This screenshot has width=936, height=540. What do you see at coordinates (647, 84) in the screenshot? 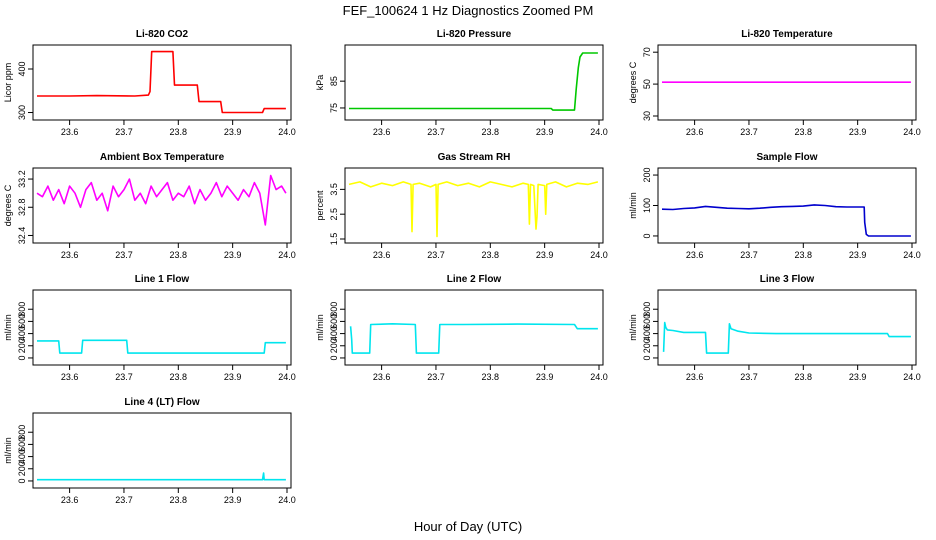
I see `y-tick-label-licor_temp: 50` at bounding box center [647, 84].